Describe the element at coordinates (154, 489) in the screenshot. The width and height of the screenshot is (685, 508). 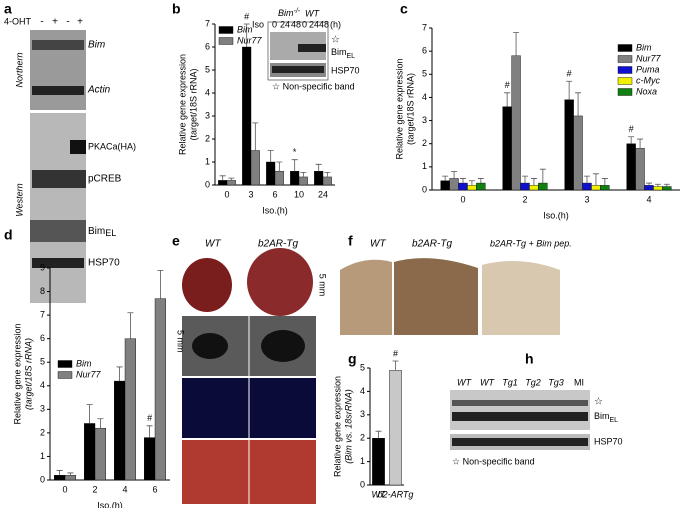
I see `x-tick-label: 6` at that location.